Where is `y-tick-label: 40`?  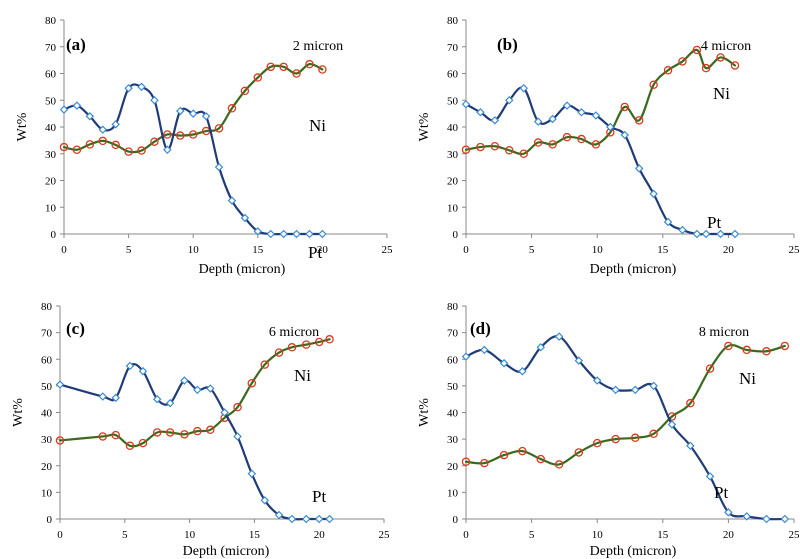 y-tick-label: 40 is located at coordinates (47, 414).